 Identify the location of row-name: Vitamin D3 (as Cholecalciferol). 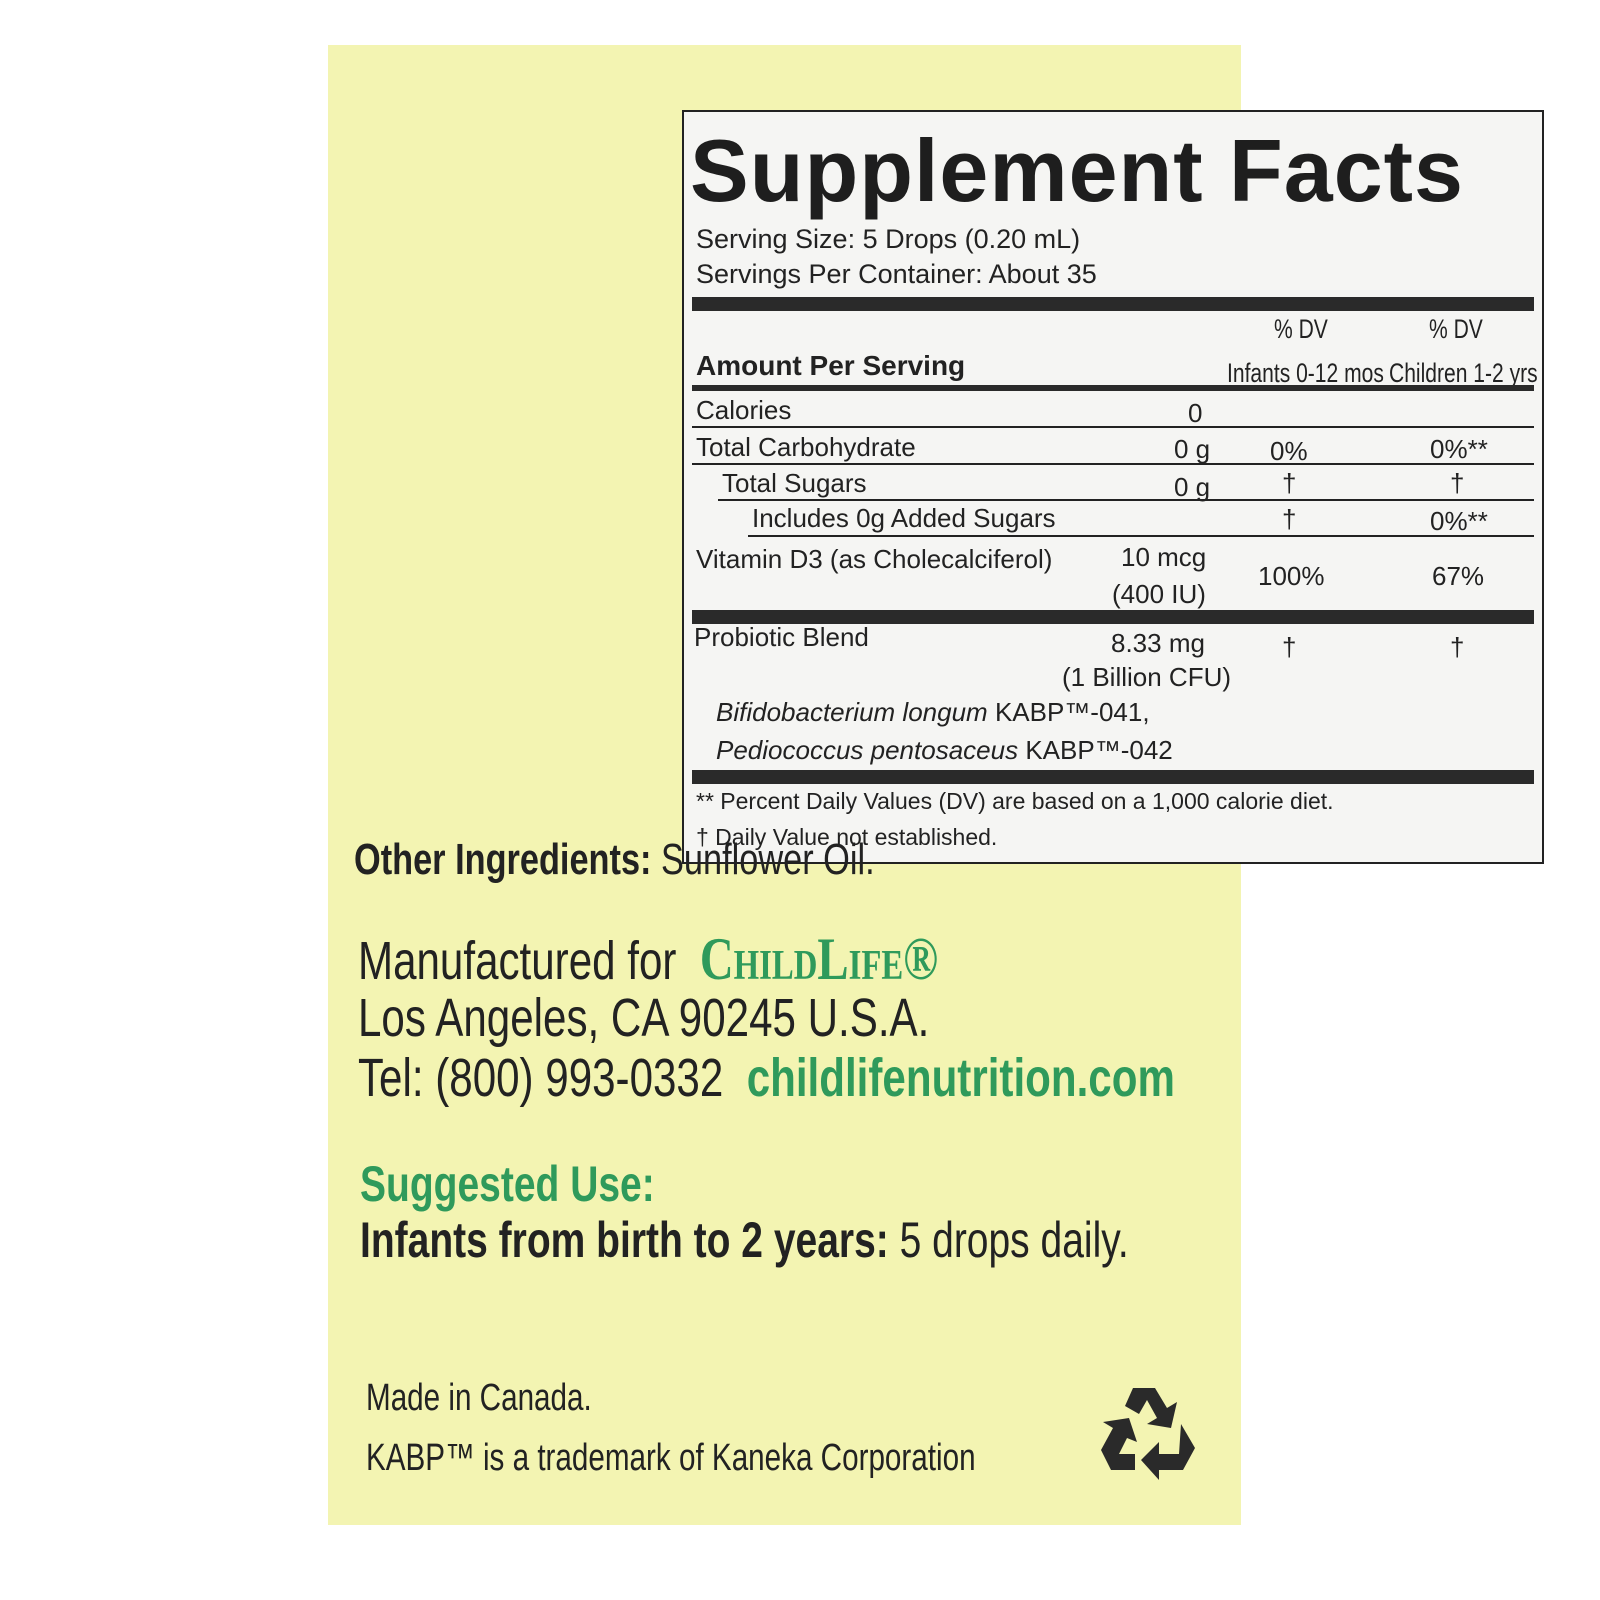
(874, 559).